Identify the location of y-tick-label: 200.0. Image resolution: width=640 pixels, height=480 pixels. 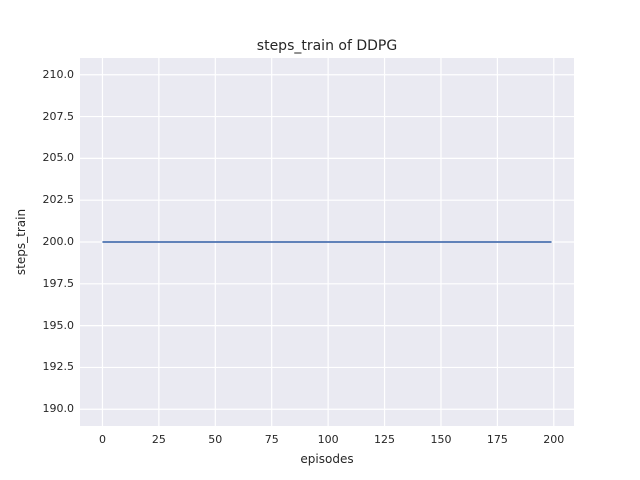
(58, 241).